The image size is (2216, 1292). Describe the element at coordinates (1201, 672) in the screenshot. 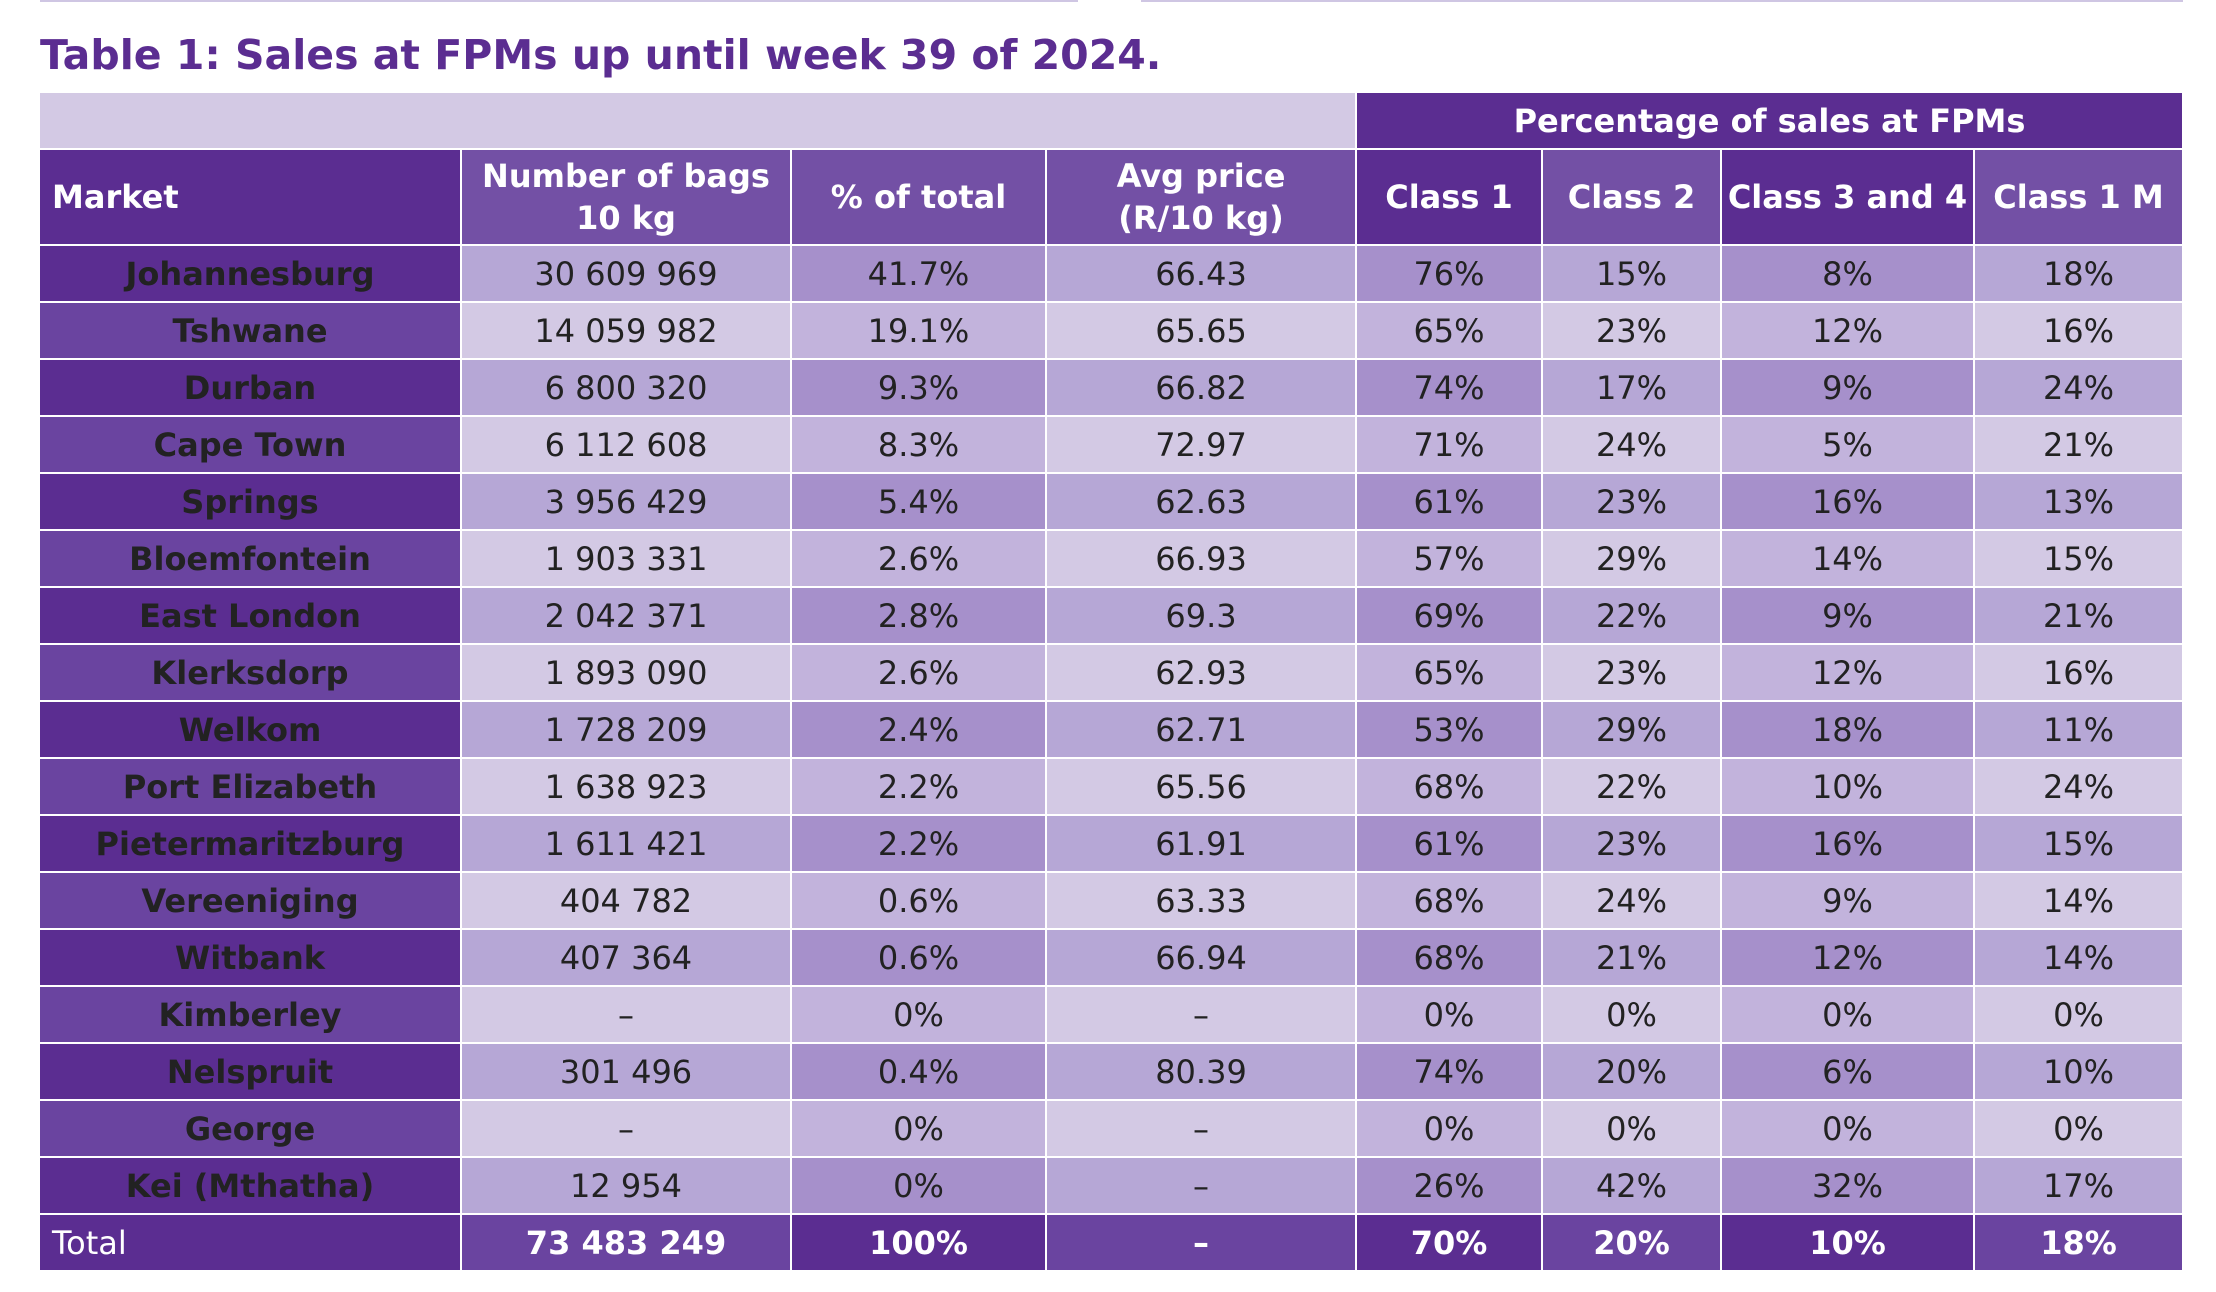

I see `avg-price-cell: 62.93` at that location.